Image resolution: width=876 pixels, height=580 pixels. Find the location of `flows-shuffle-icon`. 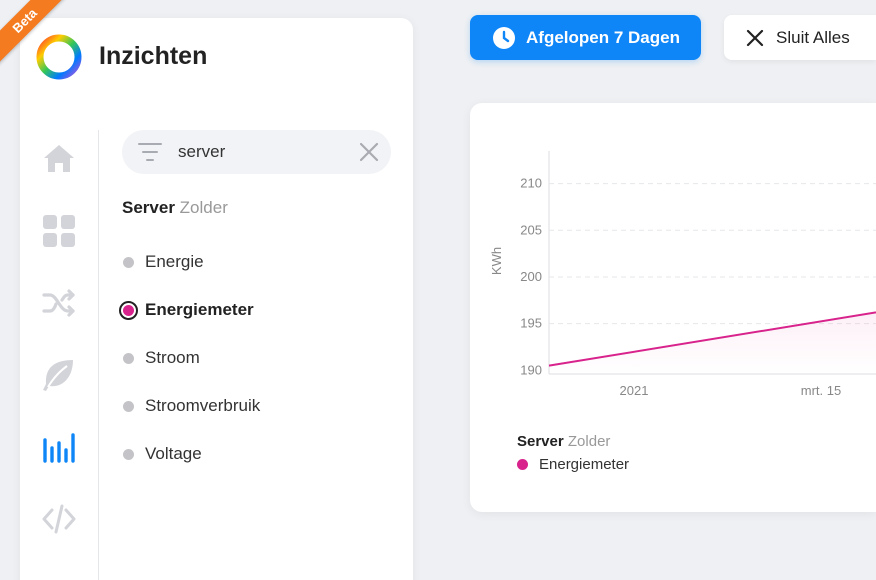

flows-shuffle-icon is located at coordinates (58, 303).